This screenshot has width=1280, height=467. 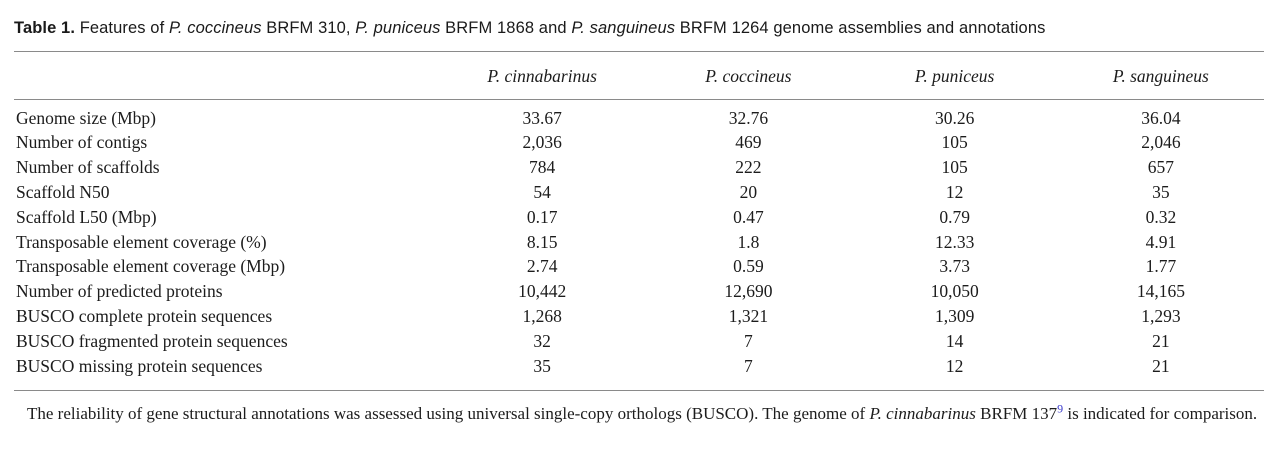 I want to click on column-header-puniceus: P. puniceus, so click(x=954, y=75).